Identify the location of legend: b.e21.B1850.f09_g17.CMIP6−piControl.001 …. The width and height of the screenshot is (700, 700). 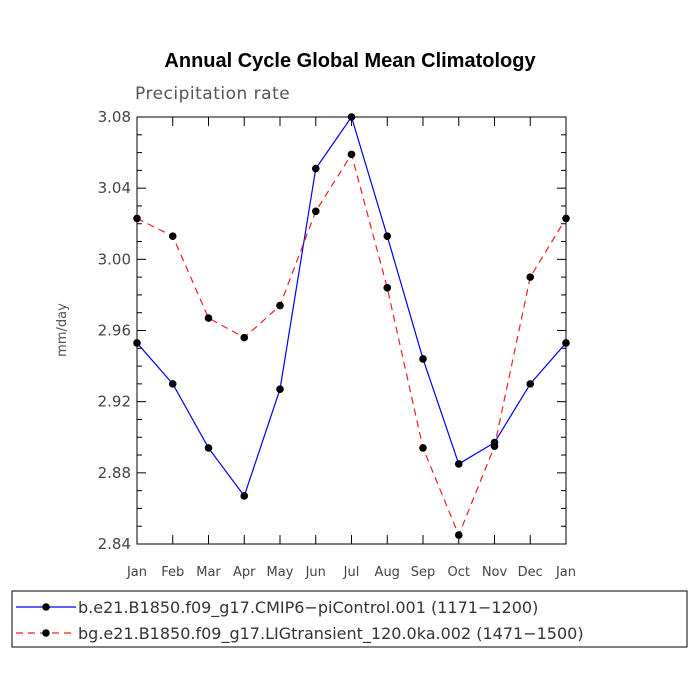
(300, 621).